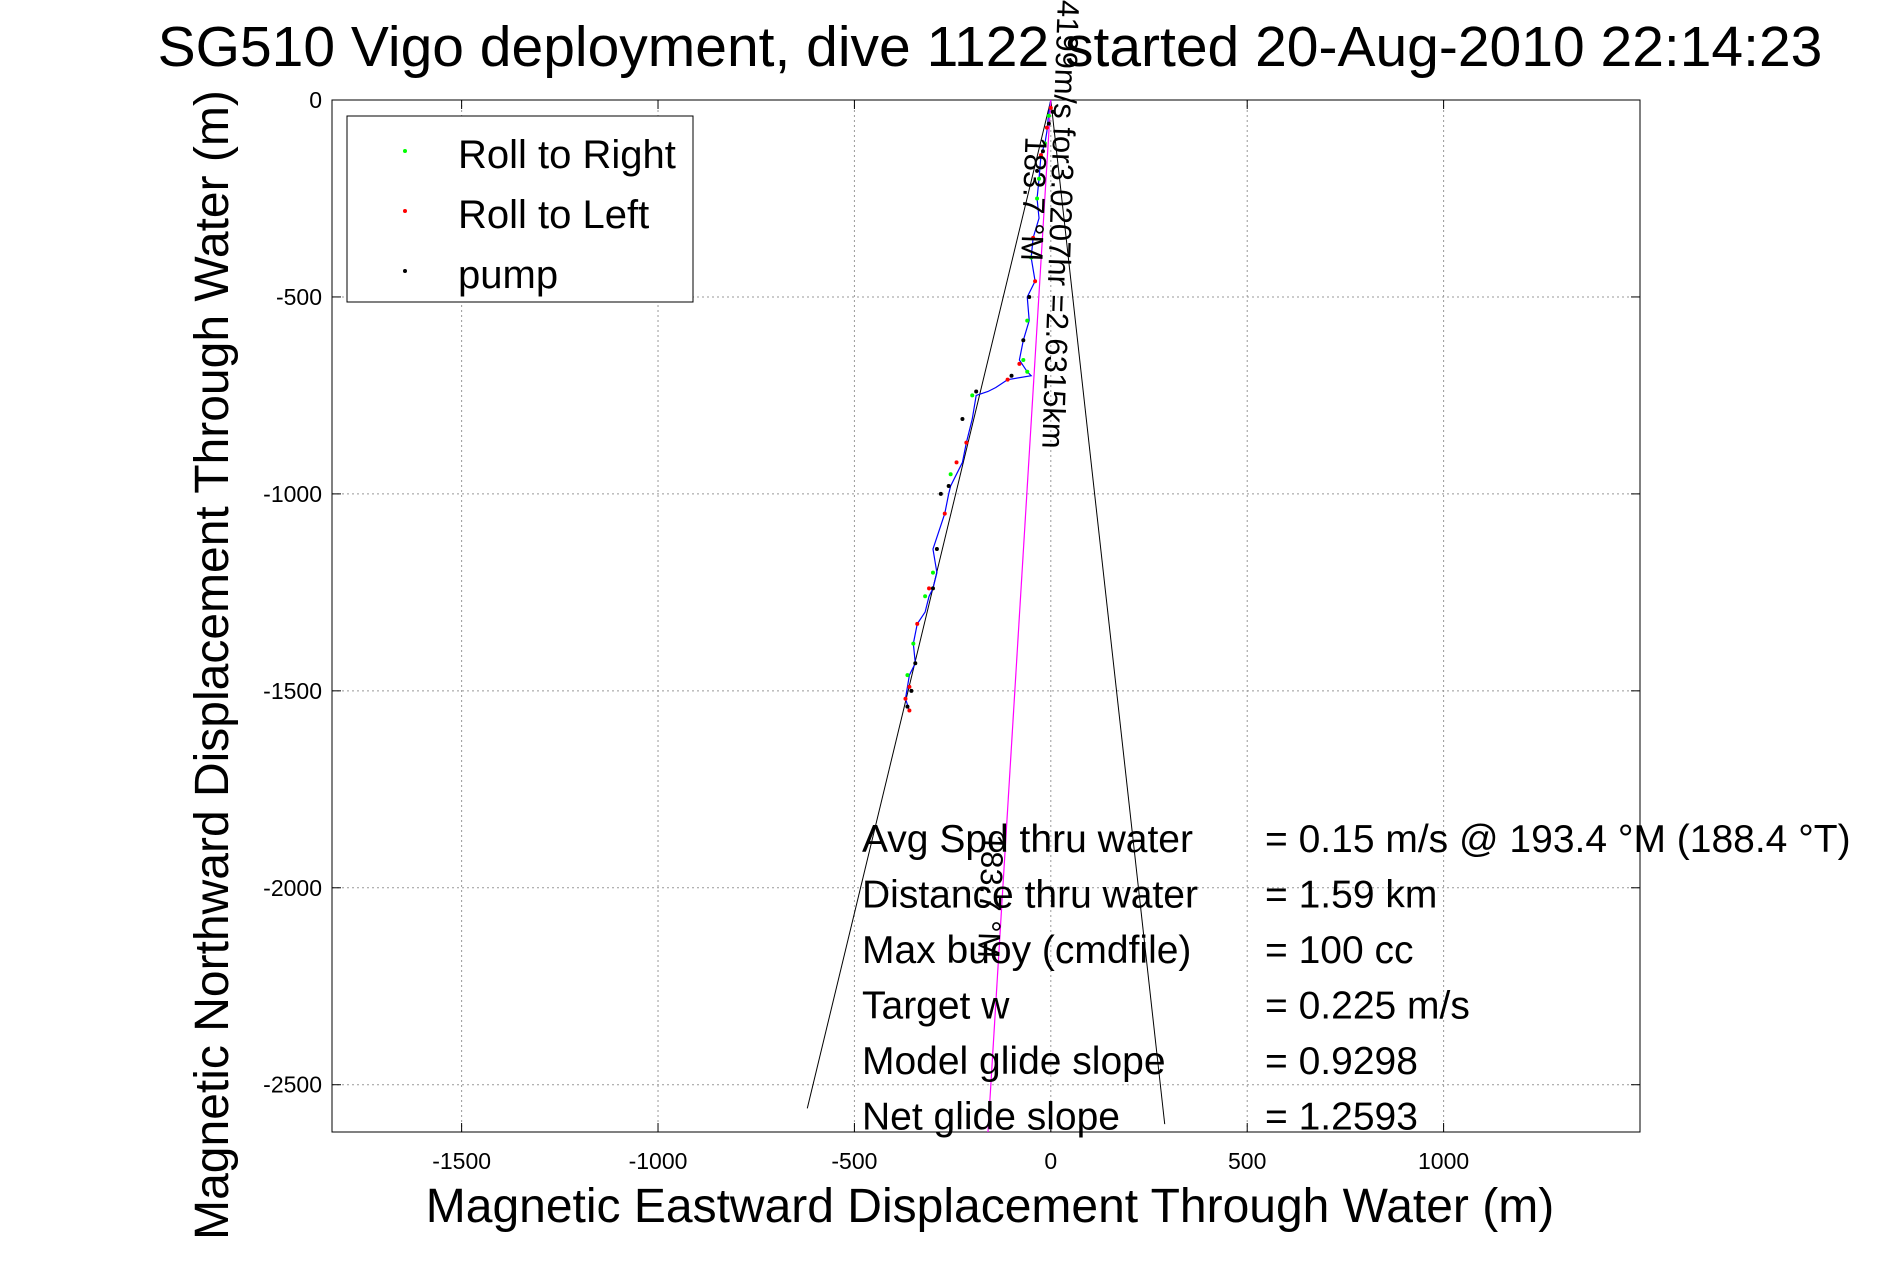 The width and height of the screenshot is (1891, 1262). I want to click on stats-label: Target w, so click(936, 1006).